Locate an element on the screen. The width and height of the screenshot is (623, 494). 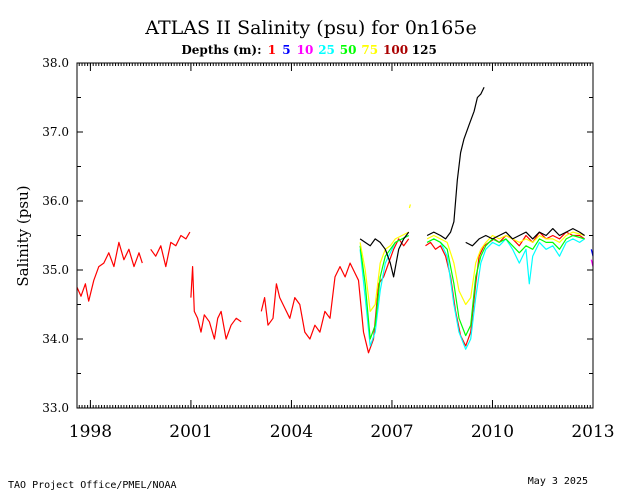
y-tick-label: 34.0 is located at coordinates (55, 339).